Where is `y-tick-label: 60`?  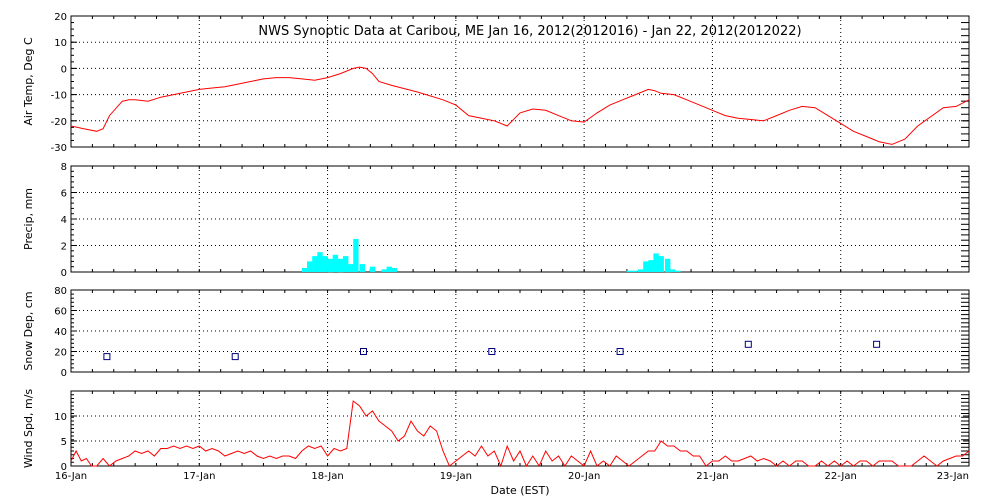 y-tick-label: 60 is located at coordinates (60, 312).